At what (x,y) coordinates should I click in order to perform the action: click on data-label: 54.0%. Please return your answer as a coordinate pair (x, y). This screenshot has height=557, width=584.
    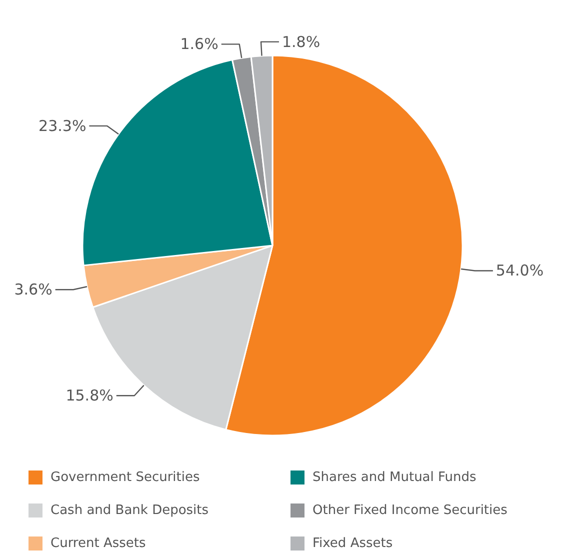
    Looking at the image, I should click on (520, 271).